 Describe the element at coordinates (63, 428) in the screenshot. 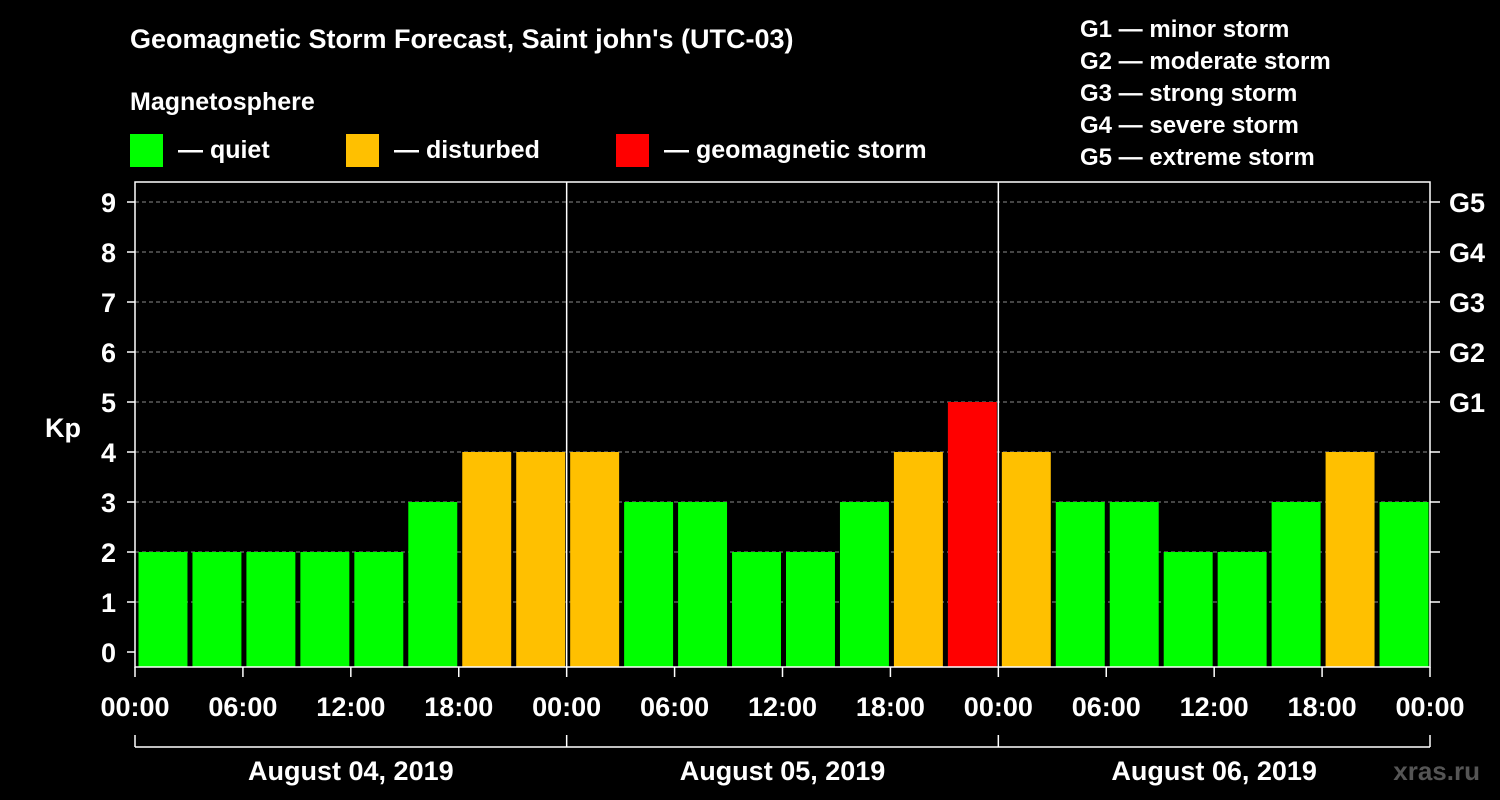

I see `y-axis-label: Kp` at that location.